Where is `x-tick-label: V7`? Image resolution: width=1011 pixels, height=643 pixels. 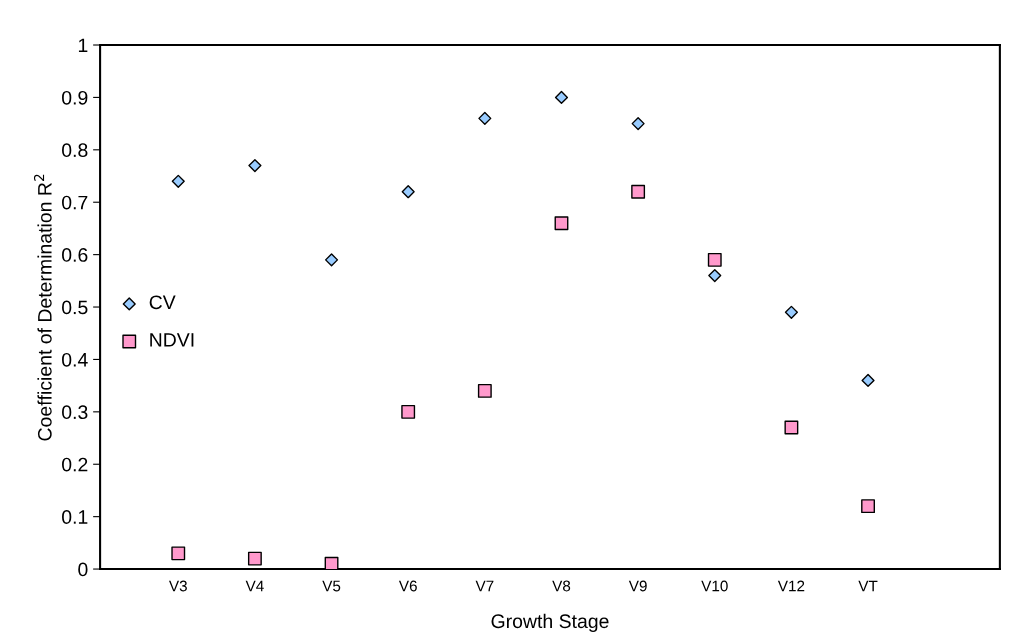 x-tick-label: V7 is located at coordinates (484, 586).